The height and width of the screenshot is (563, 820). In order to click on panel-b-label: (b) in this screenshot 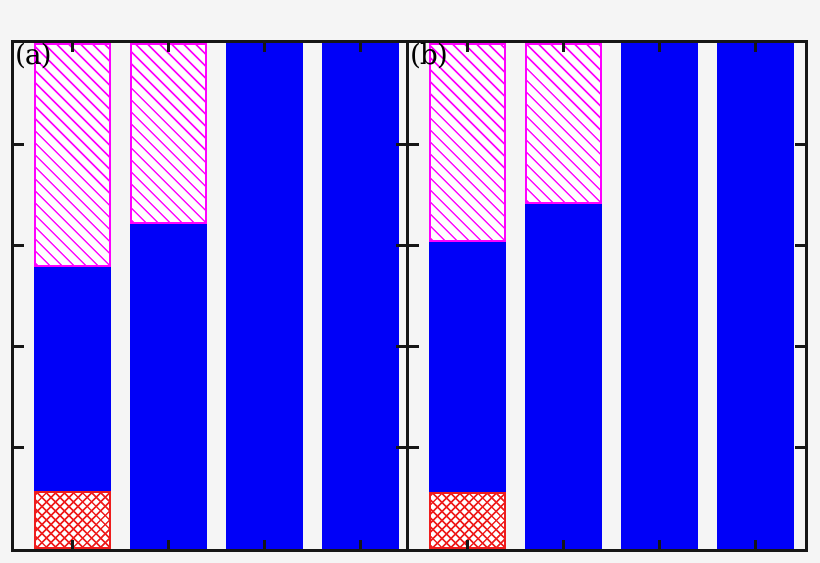, I will do `click(429, 54)`.